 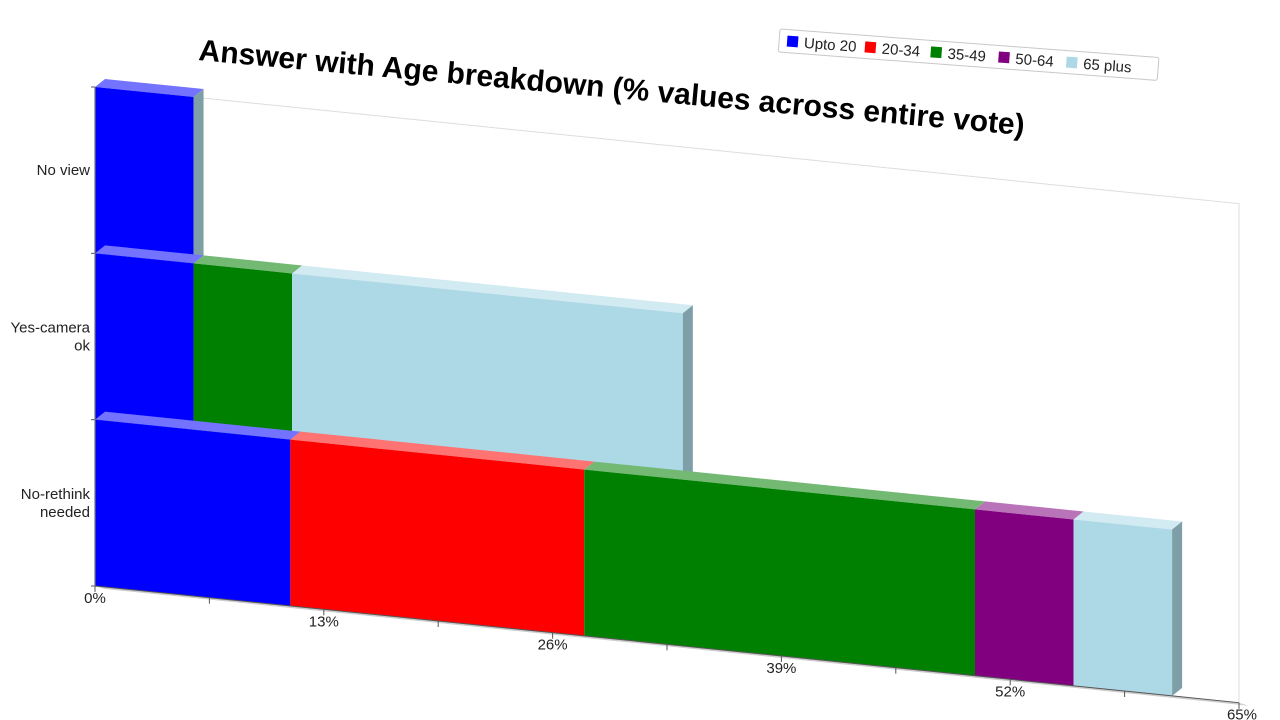 I want to click on x-tick-label: 26%, so click(x=553, y=645).